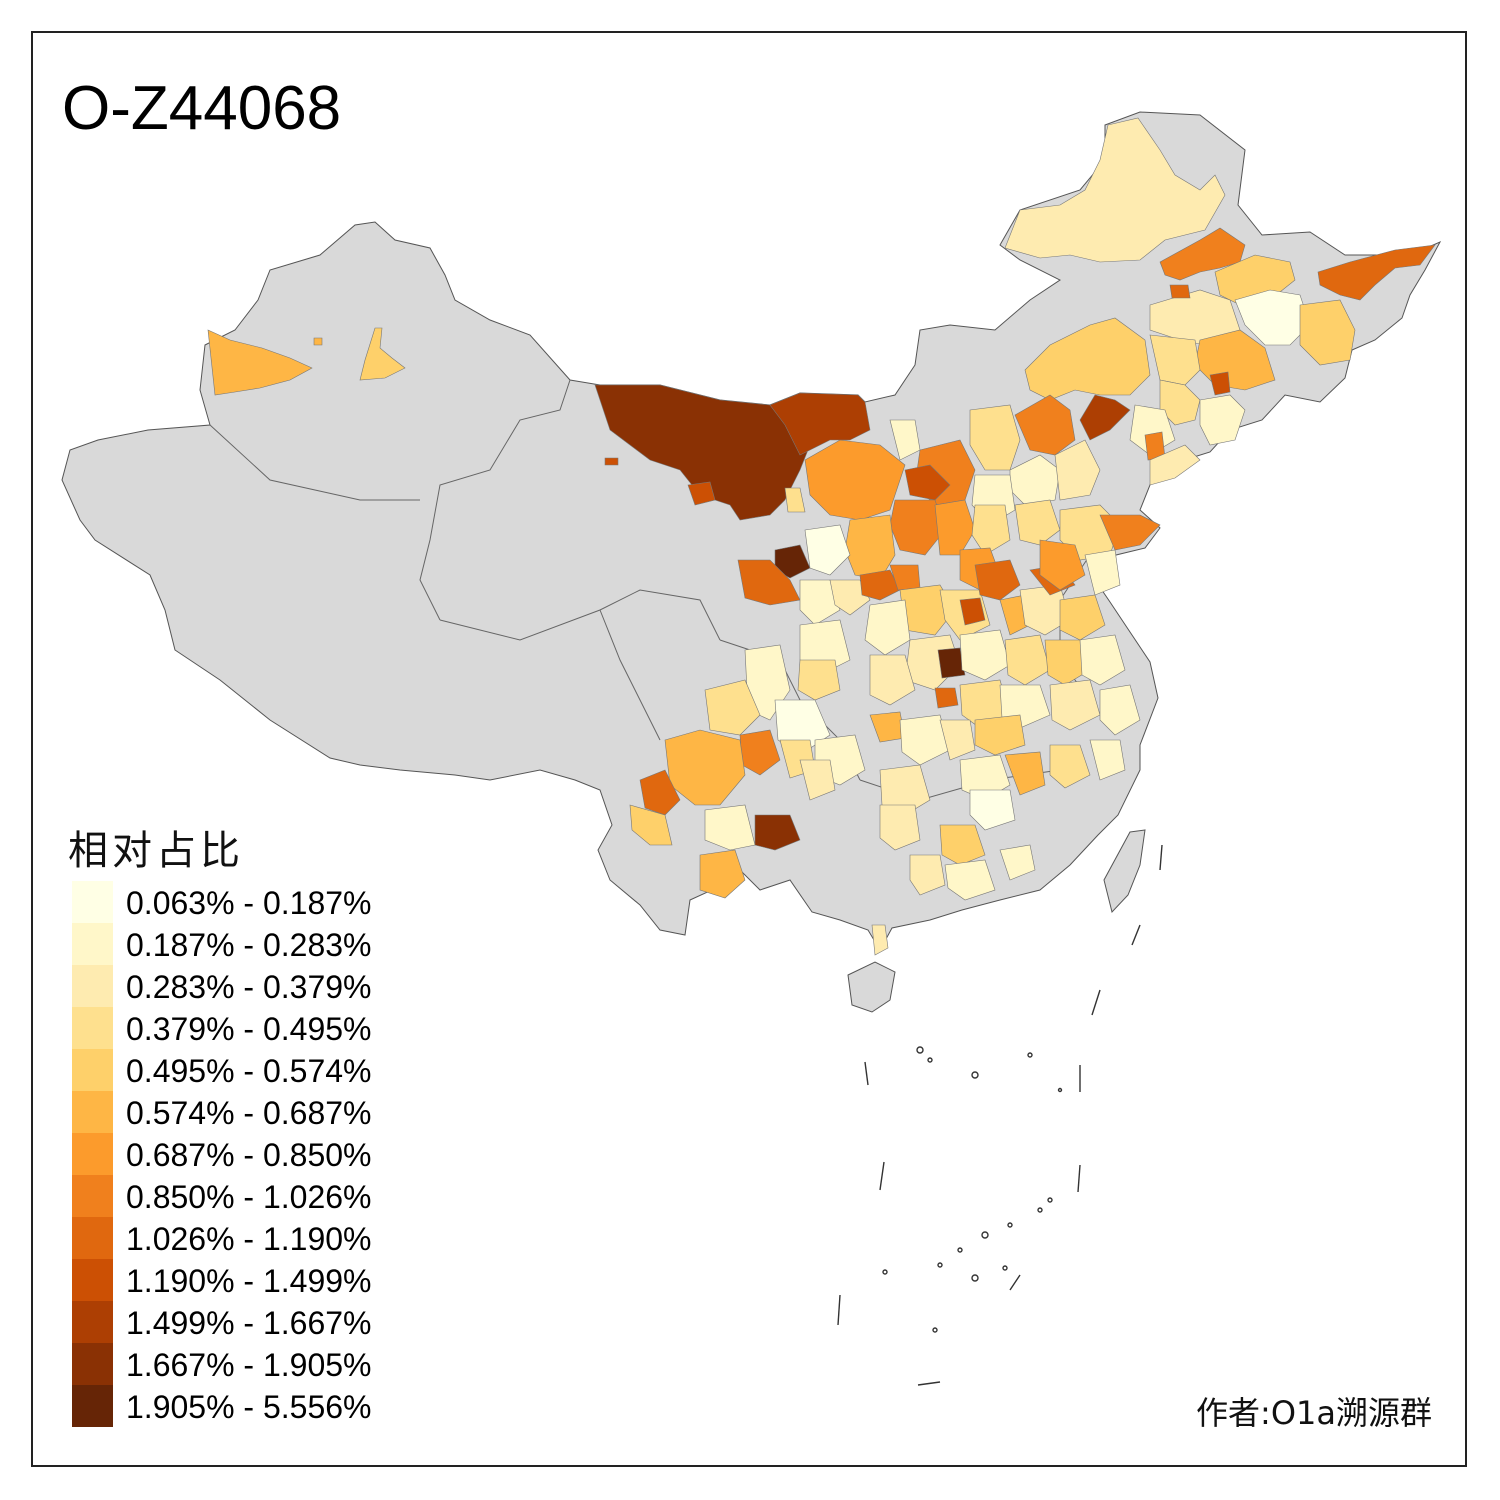 The image size is (1500, 1500). Describe the element at coordinates (249, 945) in the screenshot. I see `legend-label: 0.187% - 0.283%` at that location.